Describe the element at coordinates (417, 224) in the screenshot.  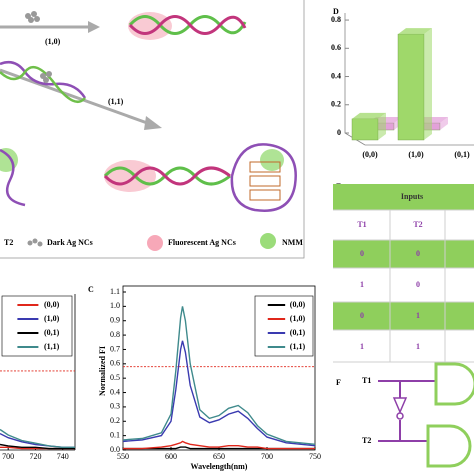
I see `column-header: T2` at that location.